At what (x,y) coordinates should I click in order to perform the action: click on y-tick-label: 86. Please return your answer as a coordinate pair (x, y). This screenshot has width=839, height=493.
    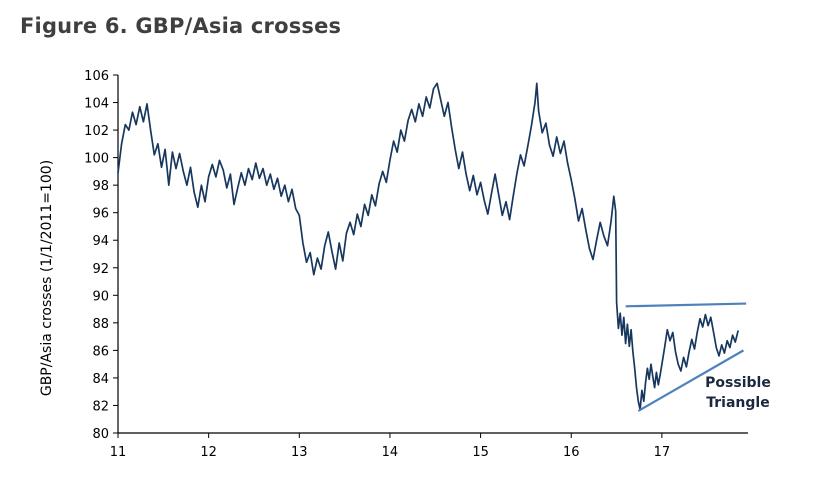
    Looking at the image, I should click on (100, 351).